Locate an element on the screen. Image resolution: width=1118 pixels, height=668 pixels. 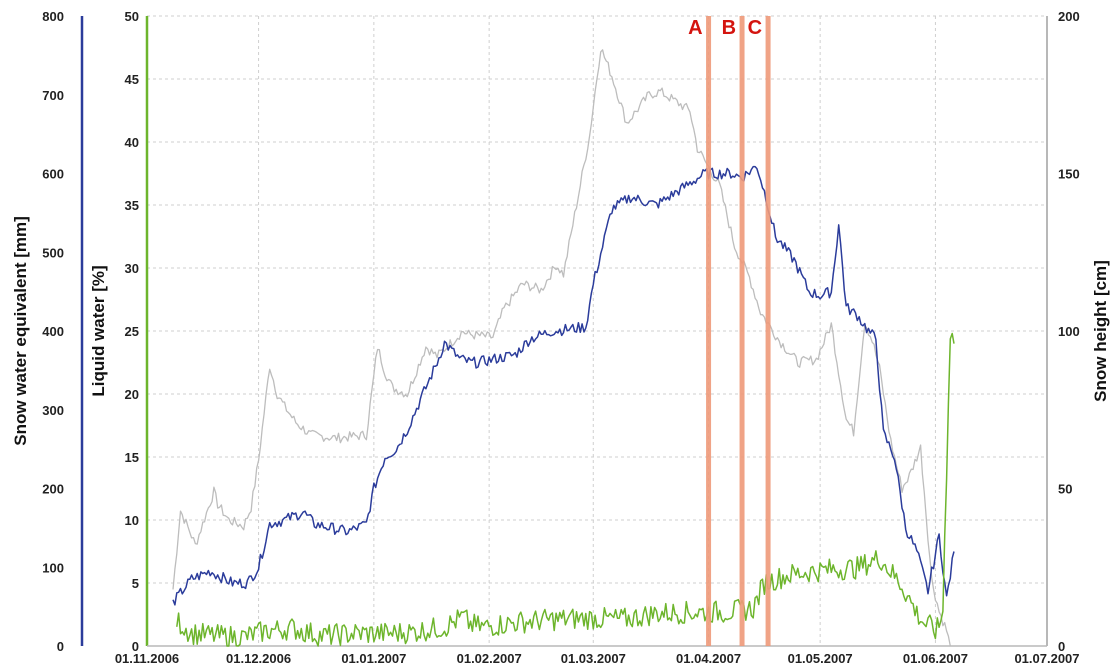
swe-tick-label: 300 is located at coordinates (53, 410).